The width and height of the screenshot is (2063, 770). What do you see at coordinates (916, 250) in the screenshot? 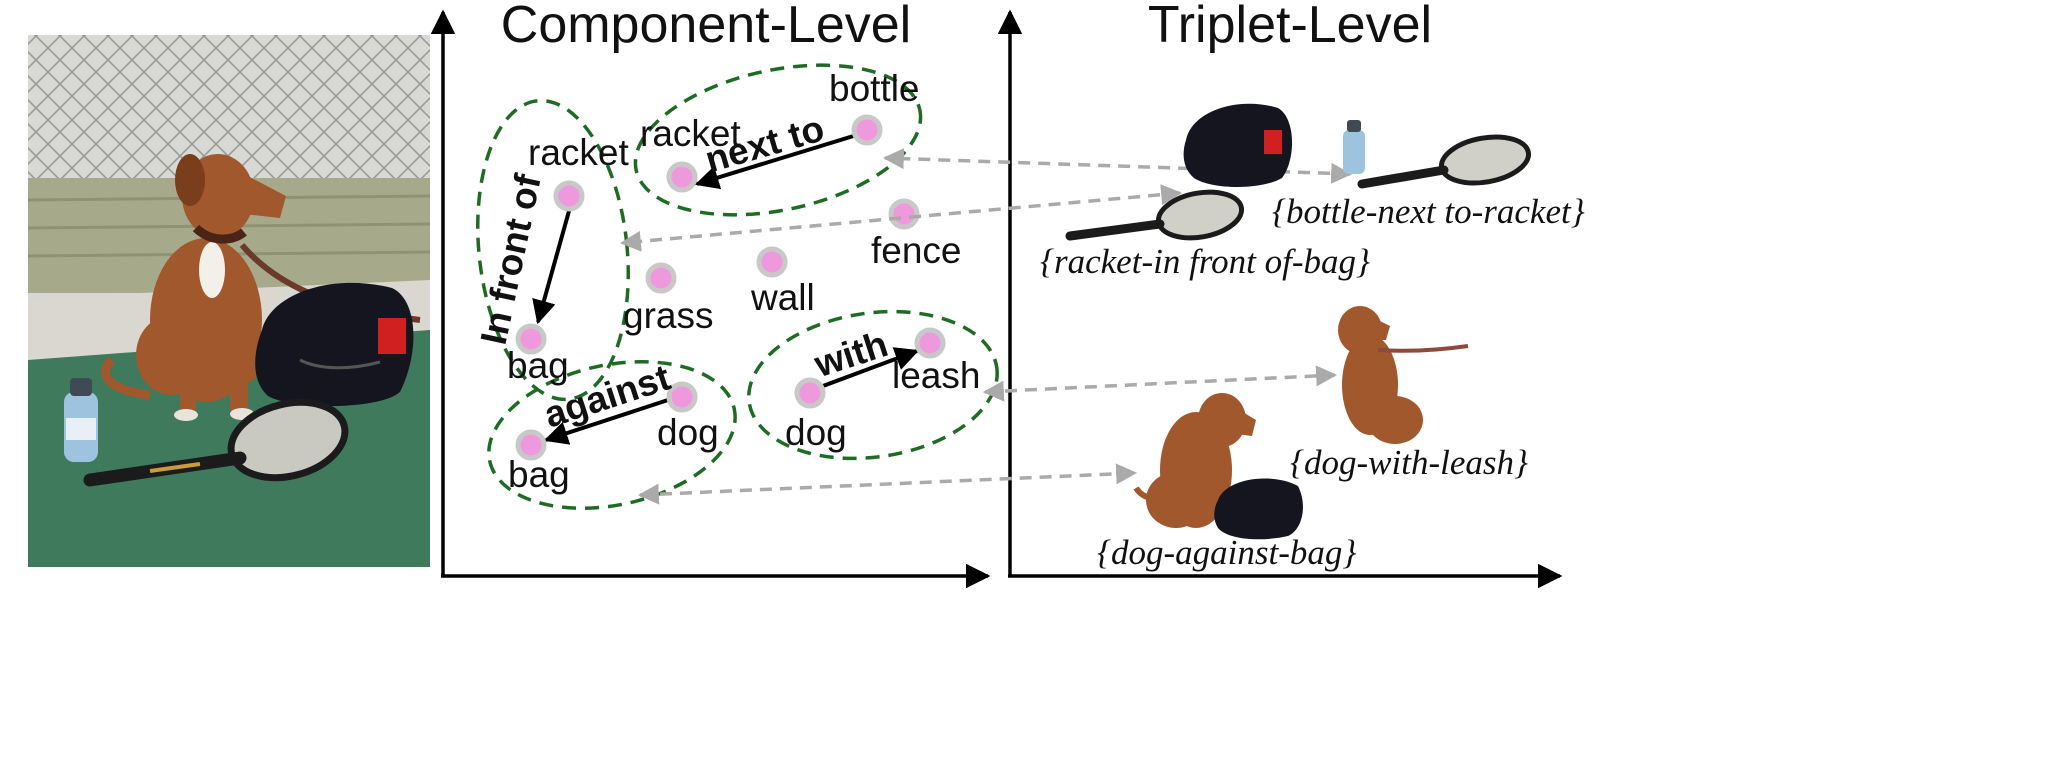
I see `label-fence: fence` at bounding box center [916, 250].